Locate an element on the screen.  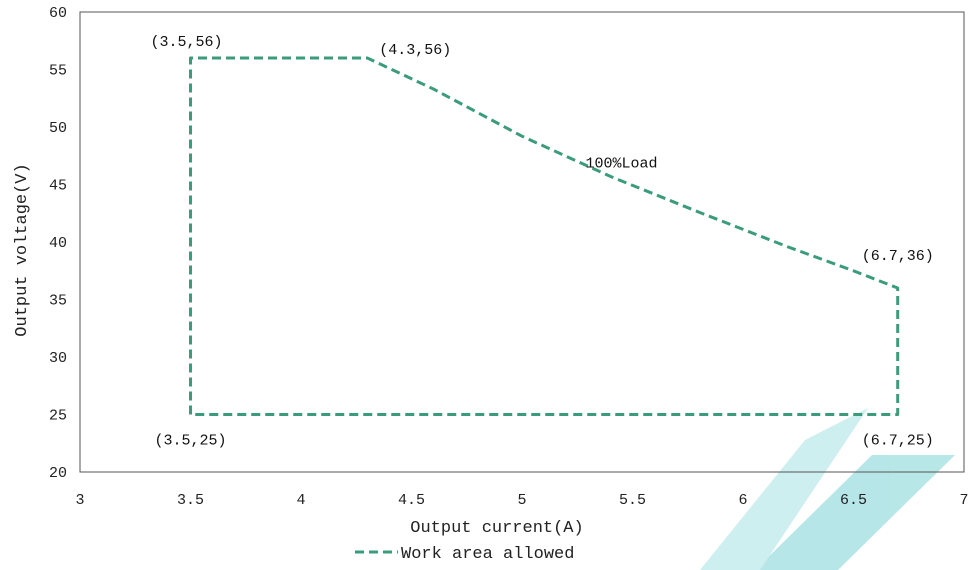
y-tick-label: 50 is located at coordinates (58, 128).